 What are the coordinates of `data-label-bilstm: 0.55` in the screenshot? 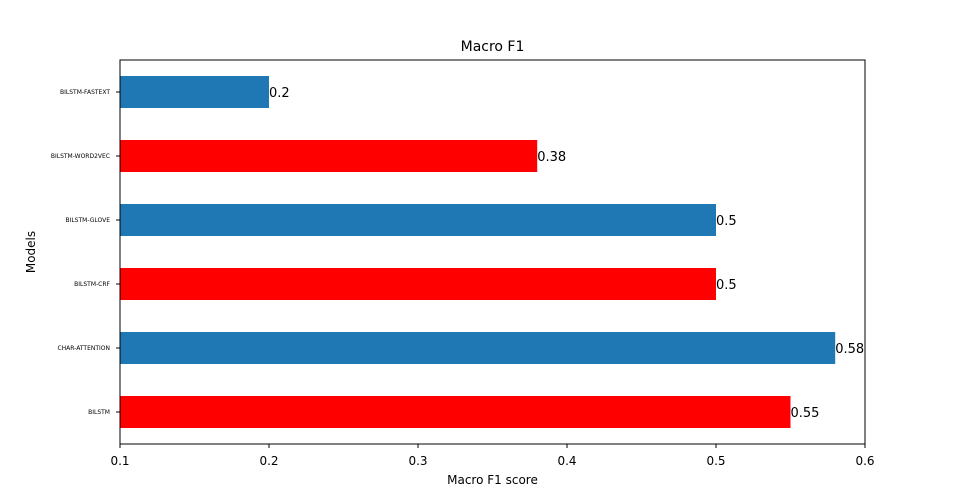 It's located at (805, 413).